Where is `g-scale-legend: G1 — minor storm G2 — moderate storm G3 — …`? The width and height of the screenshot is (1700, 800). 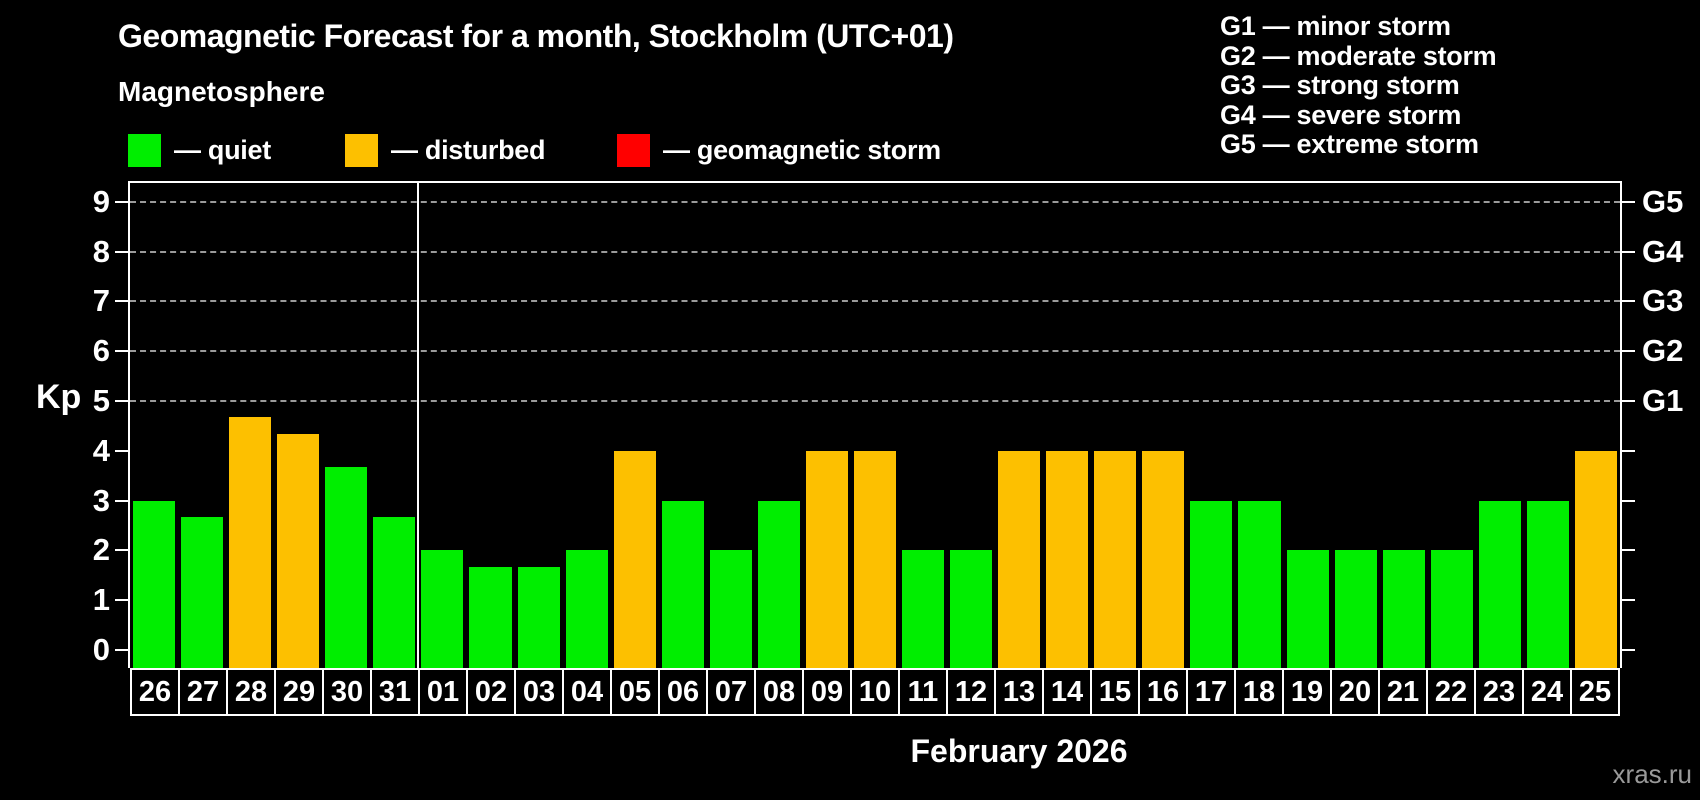 g-scale-legend: G1 — minor storm G2 — moderate storm G3 — … is located at coordinates (1358, 85).